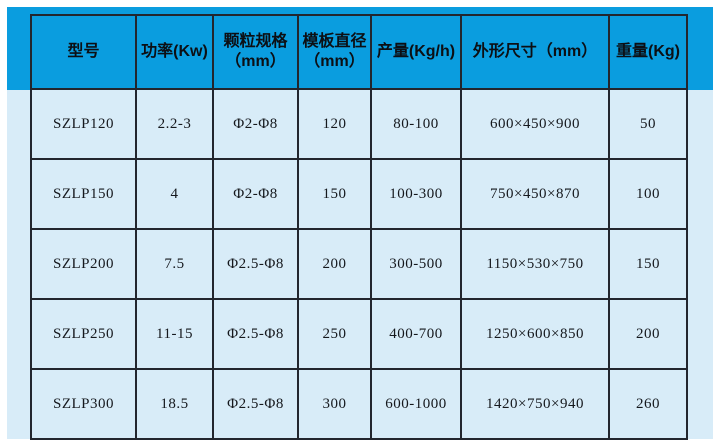  What do you see at coordinates (416, 334) in the screenshot?
I see `cell-output: 400-700` at bounding box center [416, 334].